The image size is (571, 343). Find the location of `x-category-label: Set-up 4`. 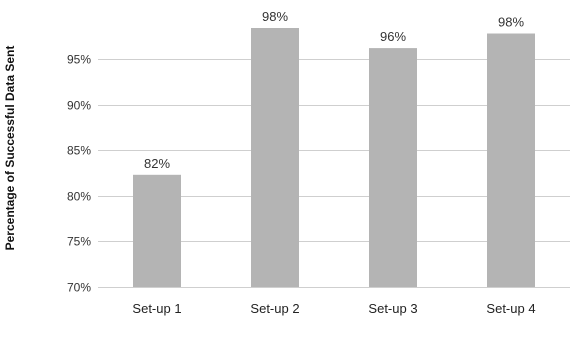

x-category-label: Set-up 4 is located at coordinates (510, 308).